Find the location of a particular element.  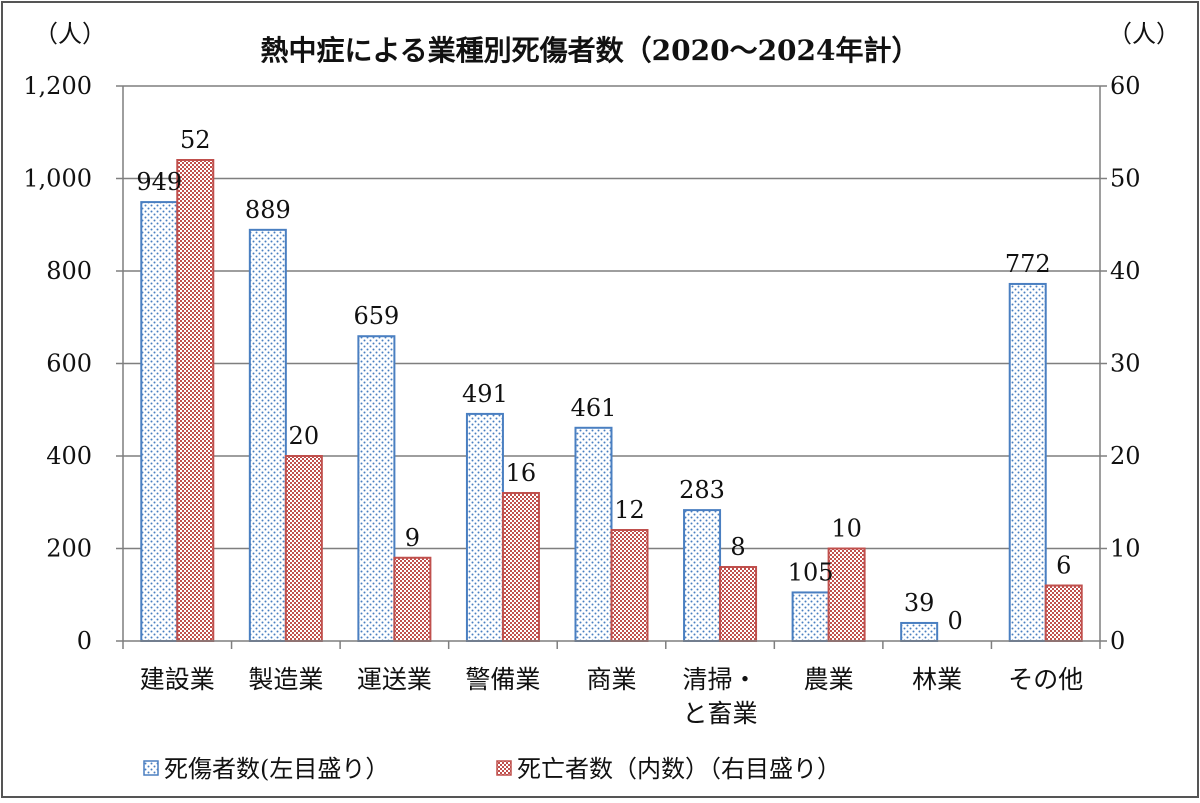

data-label-casualties: 461 is located at coordinates (594, 408).